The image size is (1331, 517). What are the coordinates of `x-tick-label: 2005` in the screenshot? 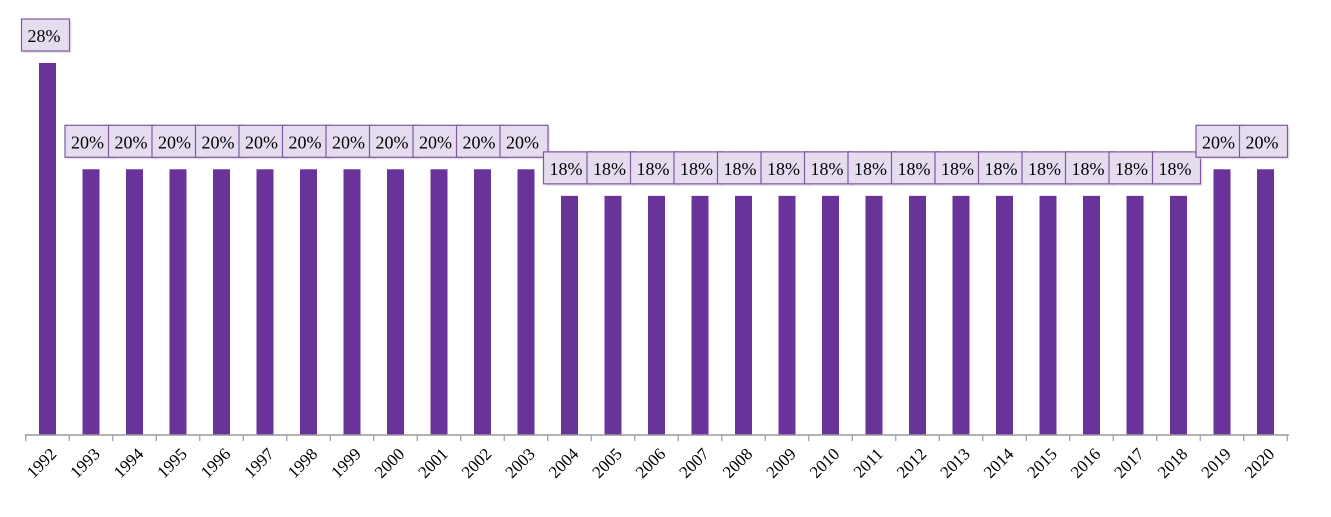 It's located at (606, 462).